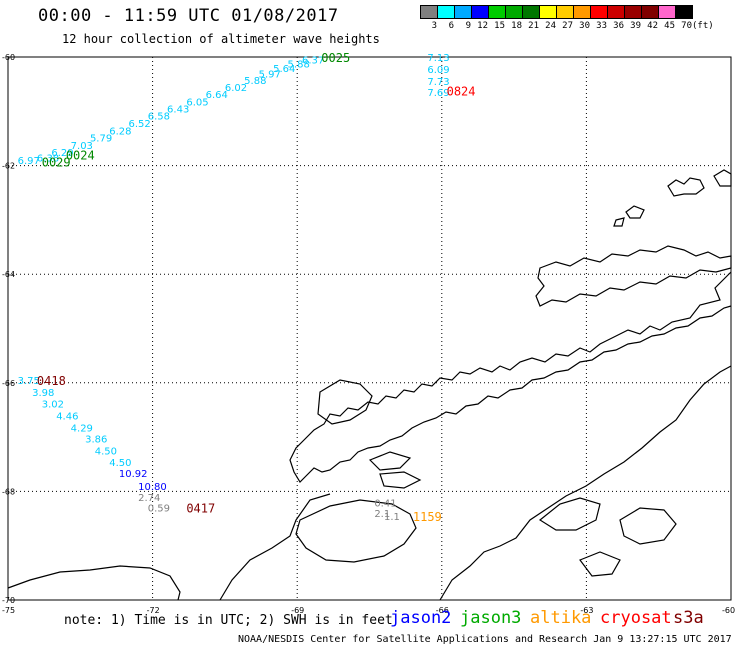  I want to click on legend-label: 18, so click(516, 26).